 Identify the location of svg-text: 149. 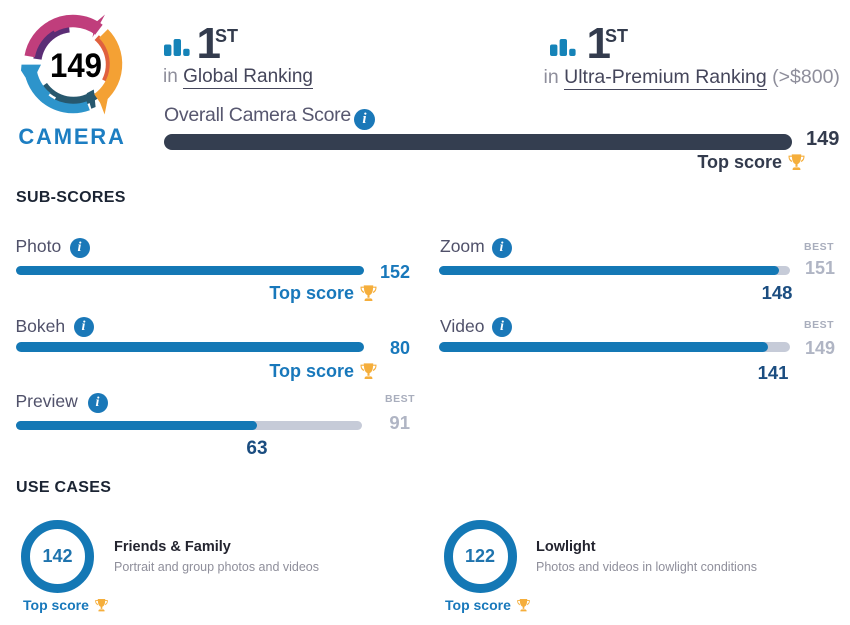
(76, 66).